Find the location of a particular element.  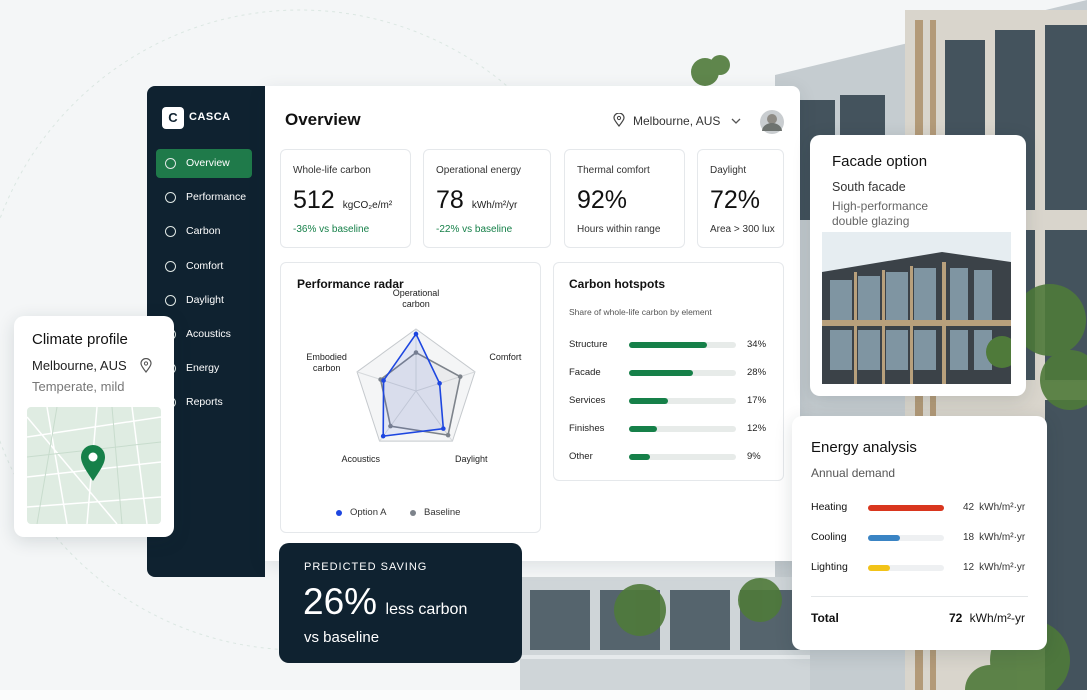

hotspot-label: Services is located at coordinates (587, 400).